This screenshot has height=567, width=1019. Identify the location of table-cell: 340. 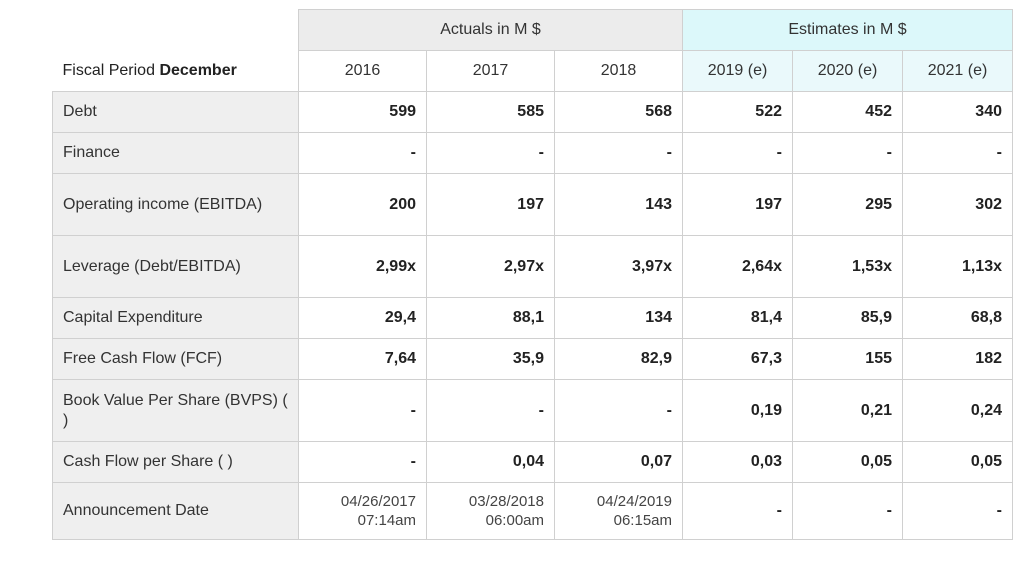
(957, 112).